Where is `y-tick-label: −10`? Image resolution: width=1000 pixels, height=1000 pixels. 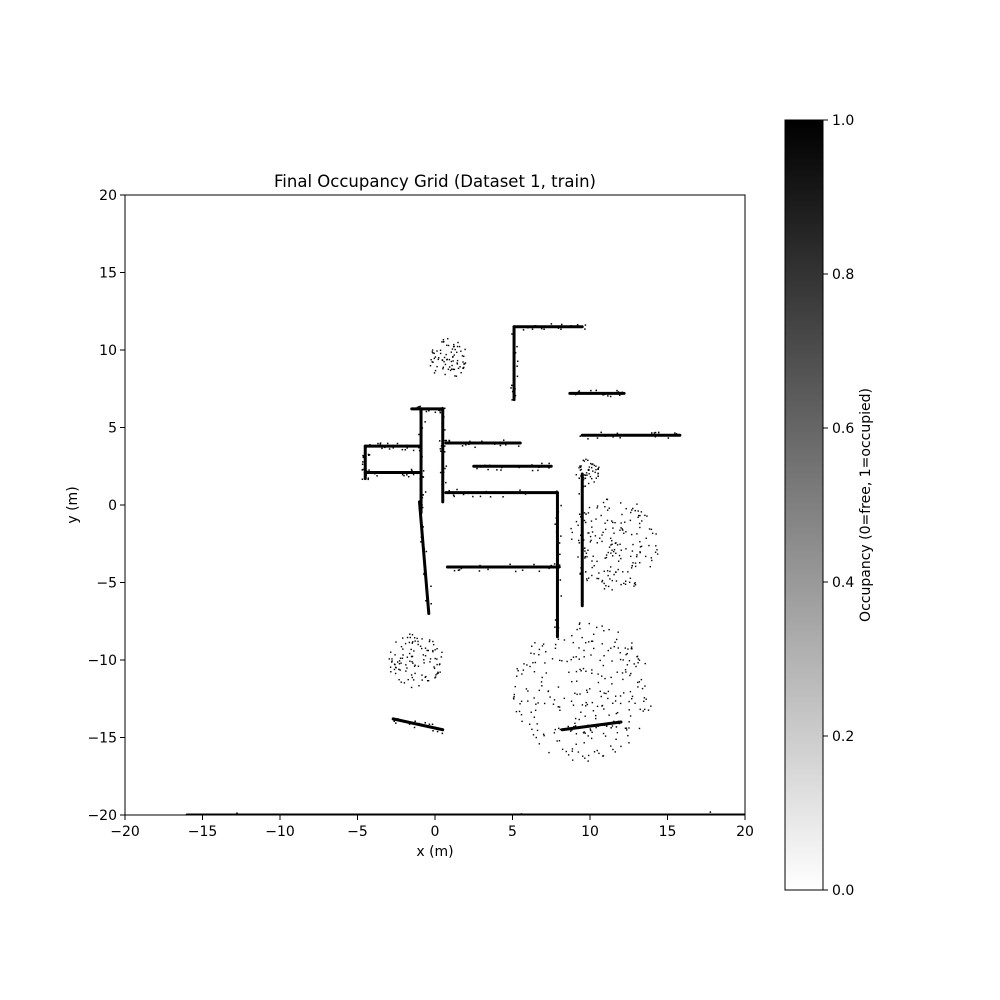
y-tick-label: −10 is located at coordinates (102, 661).